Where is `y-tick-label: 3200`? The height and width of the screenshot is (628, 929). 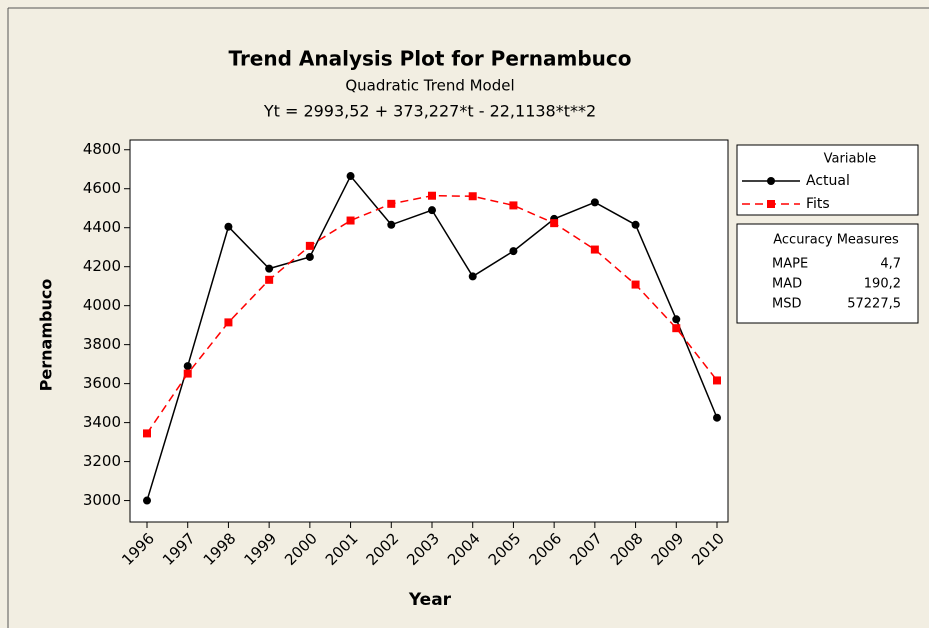
y-tick-label: 3200 is located at coordinates (102, 461).